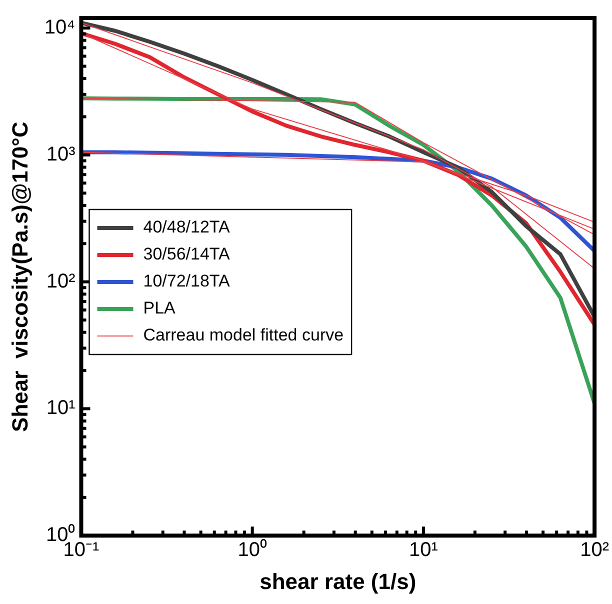 The height and width of the screenshot is (604, 612). I want to click on legend-label: PLA, so click(159, 308).